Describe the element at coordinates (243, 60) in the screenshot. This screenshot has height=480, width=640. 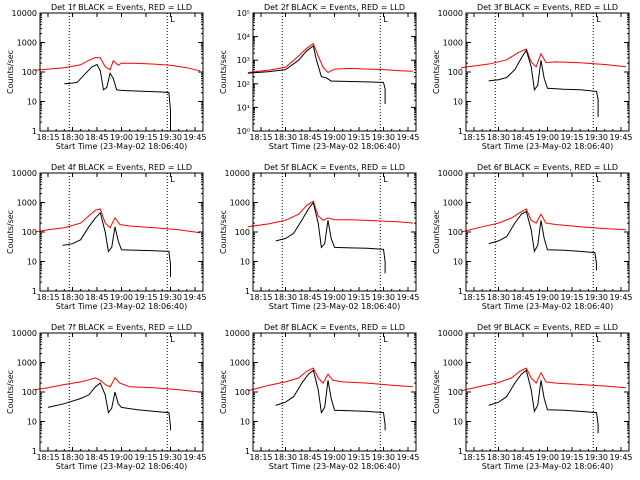
I see `y-tick-label: 10³` at that location.